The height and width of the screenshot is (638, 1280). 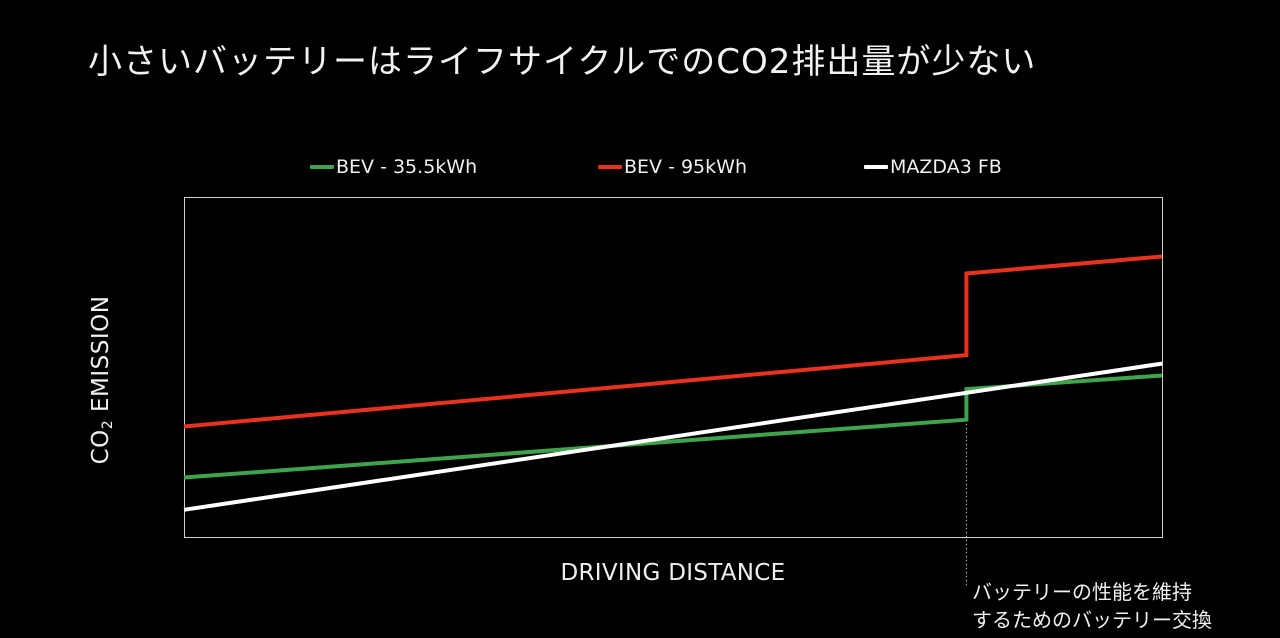 What do you see at coordinates (876, 167) in the screenshot?
I see `legend-swatch-mazda3` at bounding box center [876, 167].